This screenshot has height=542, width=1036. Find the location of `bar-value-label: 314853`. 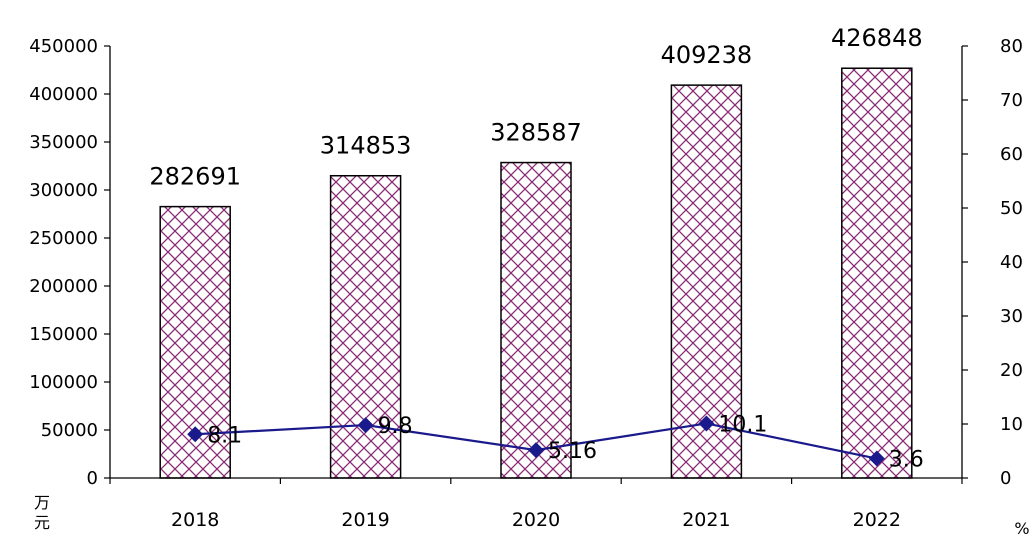

bar-value-label: 314853 is located at coordinates (366, 146).